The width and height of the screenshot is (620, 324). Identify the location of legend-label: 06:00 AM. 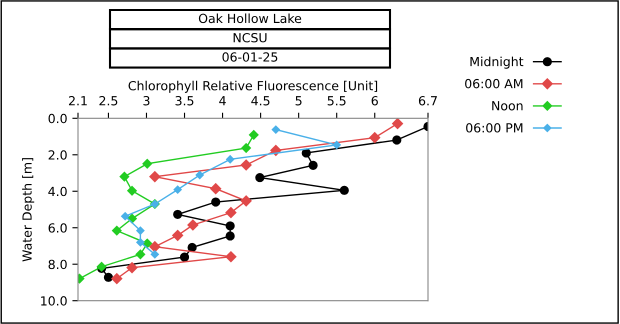
(493, 83).